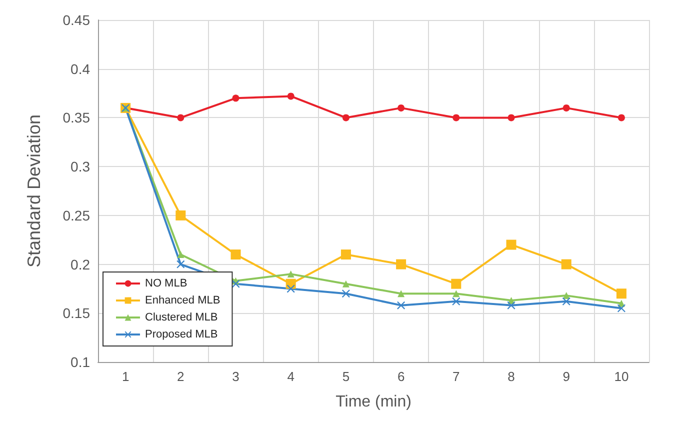 This screenshot has width=679, height=432. Describe the element at coordinates (374, 402) in the screenshot. I see `x-axis-title: Time (min)` at that location.